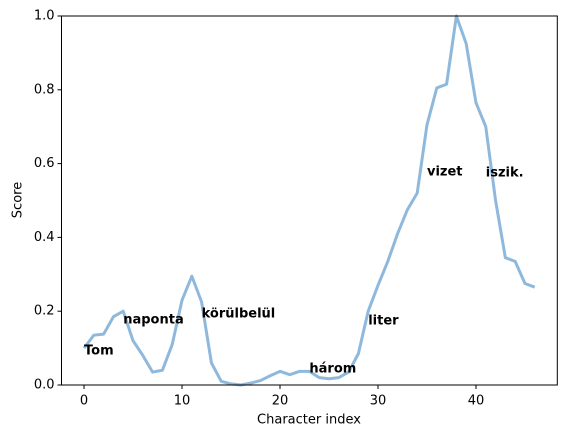 The image size is (567, 442). Describe the element at coordinates (383, 321) in the screenshot. I see `annotation: liter` at that location.